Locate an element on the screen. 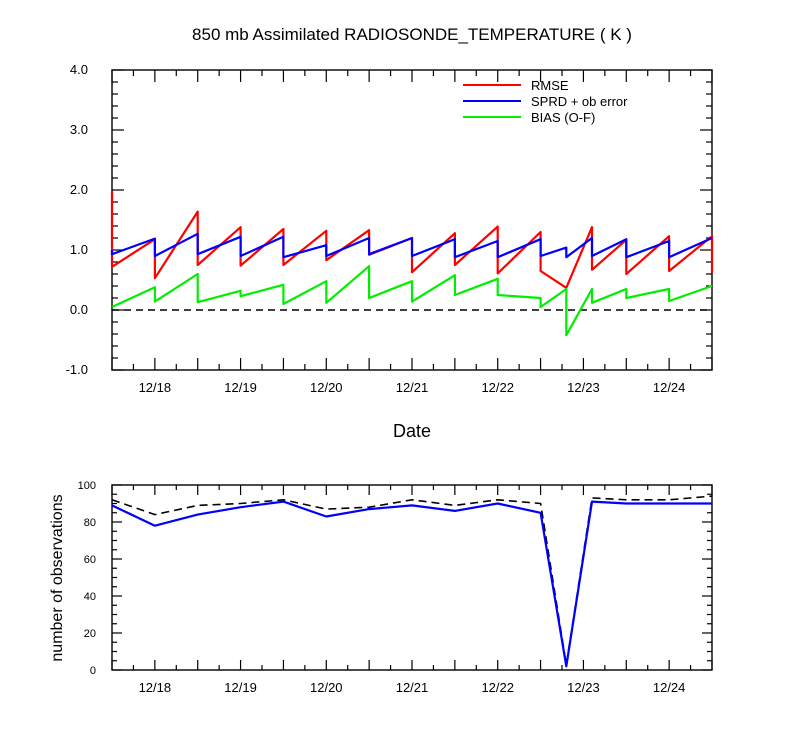  top-y-tick-label: 3.0 is located at coordinates (79, 129).